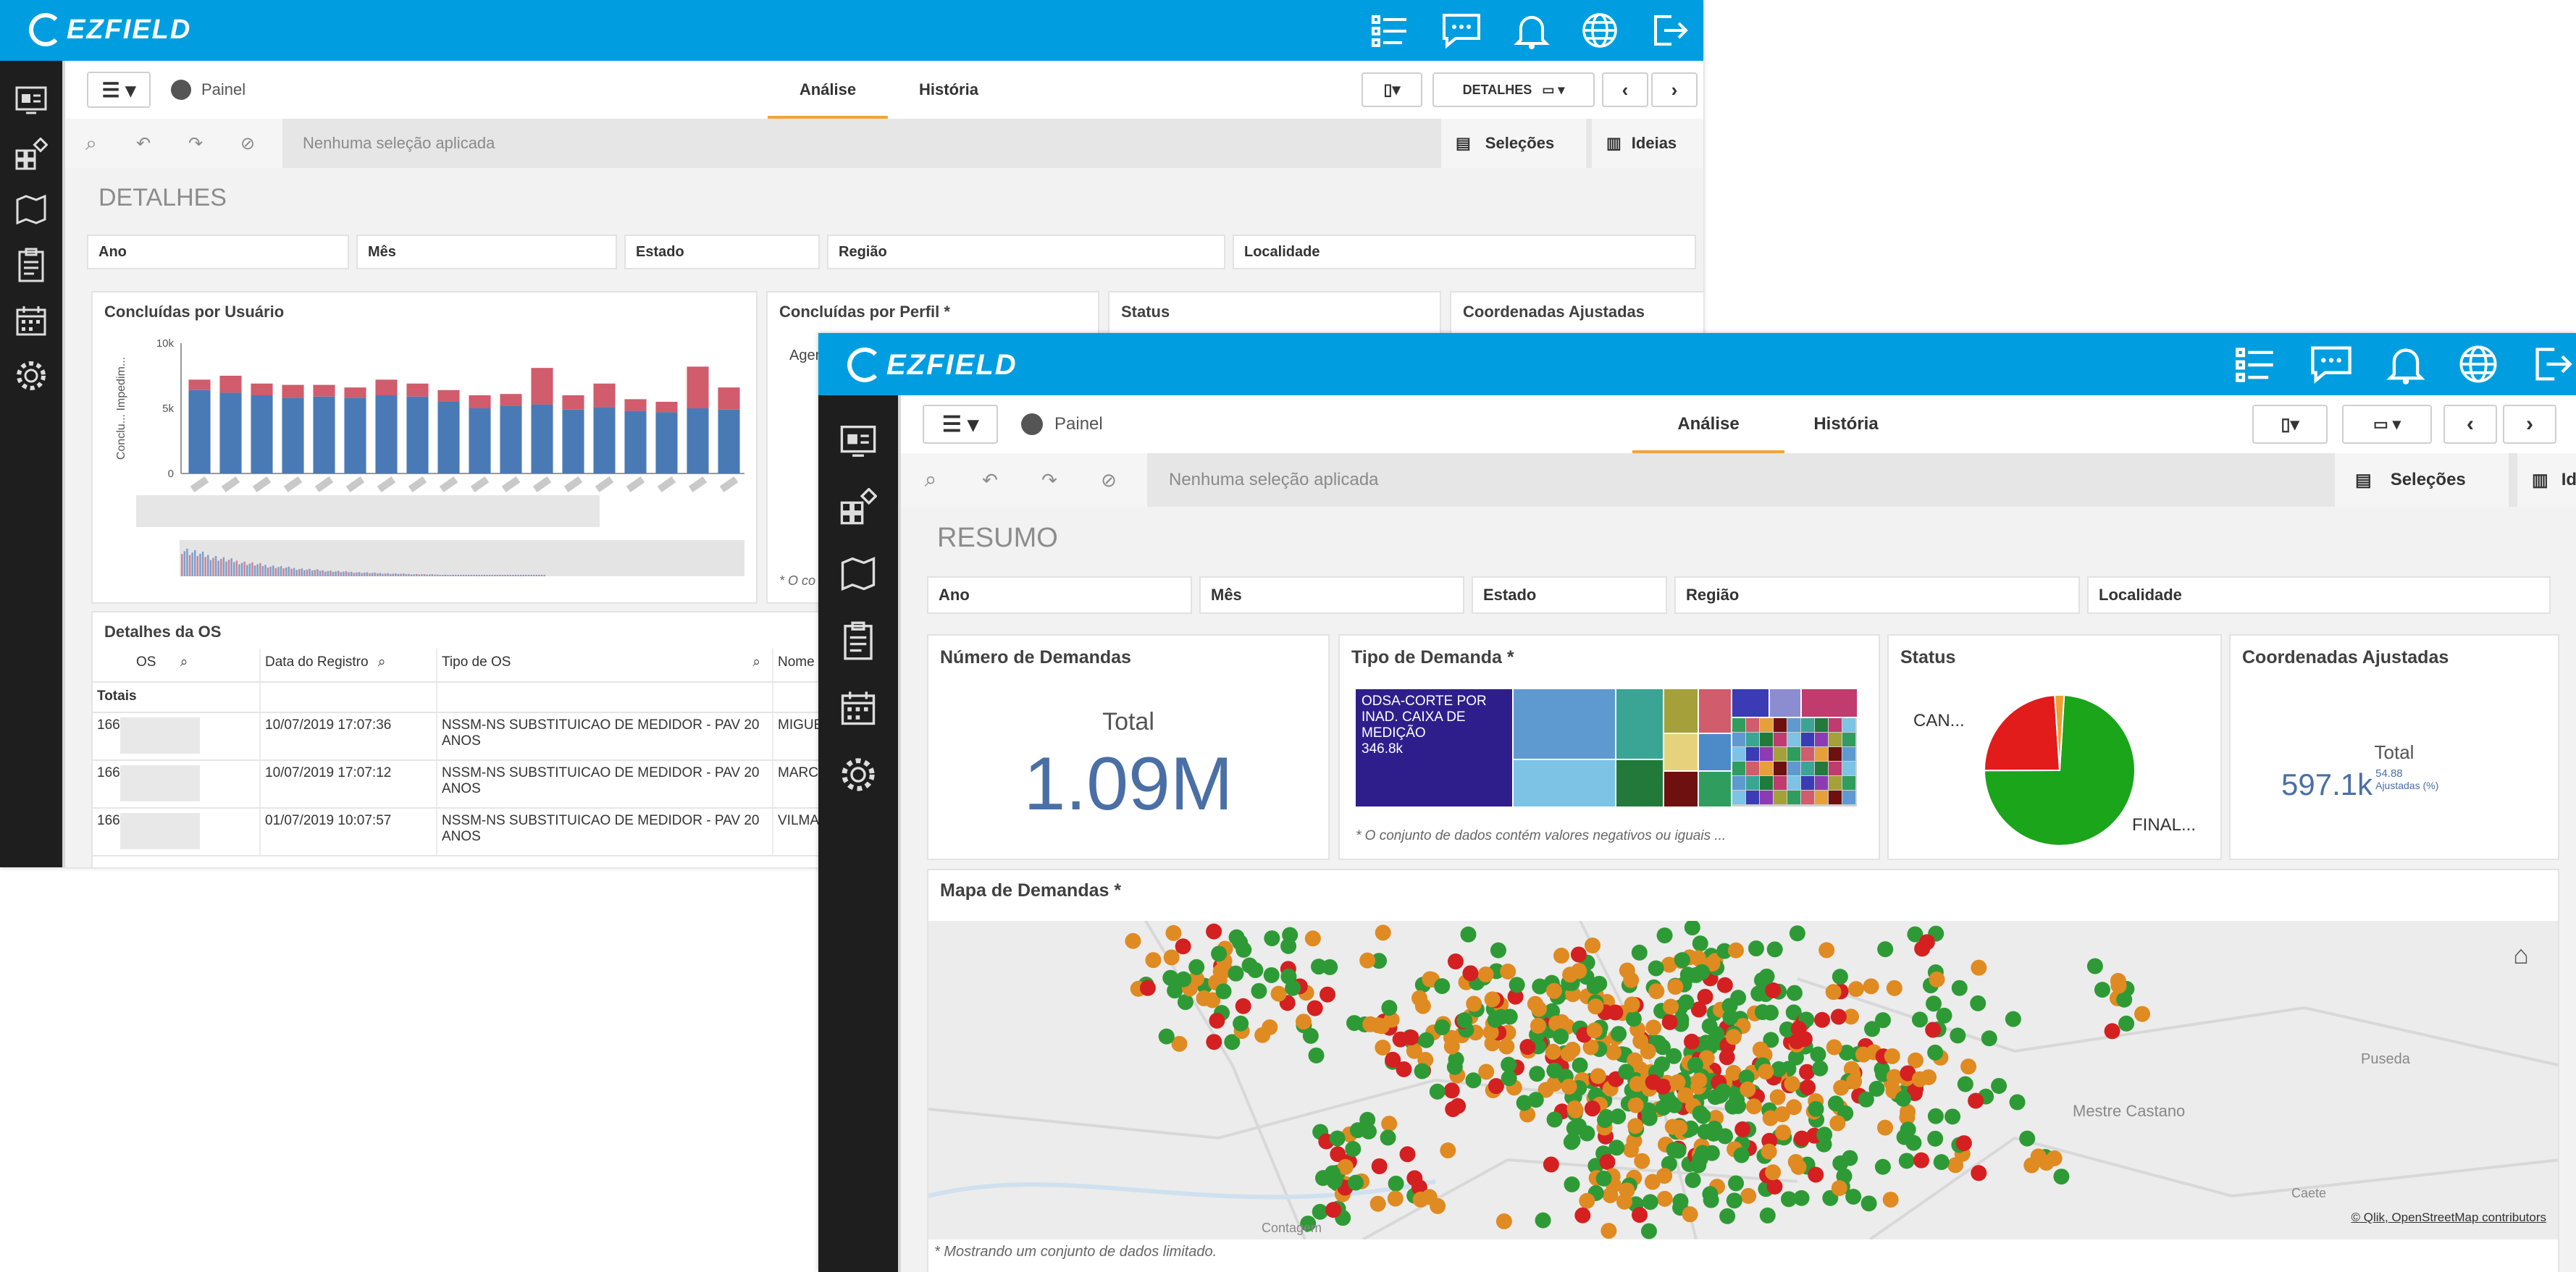 The width and height of the screenshot is (2576, 1272). What do you see at coordinates (722, 252) in the screenshot?
I see `filter-estado: Estado` at bounding box center [722, 252].